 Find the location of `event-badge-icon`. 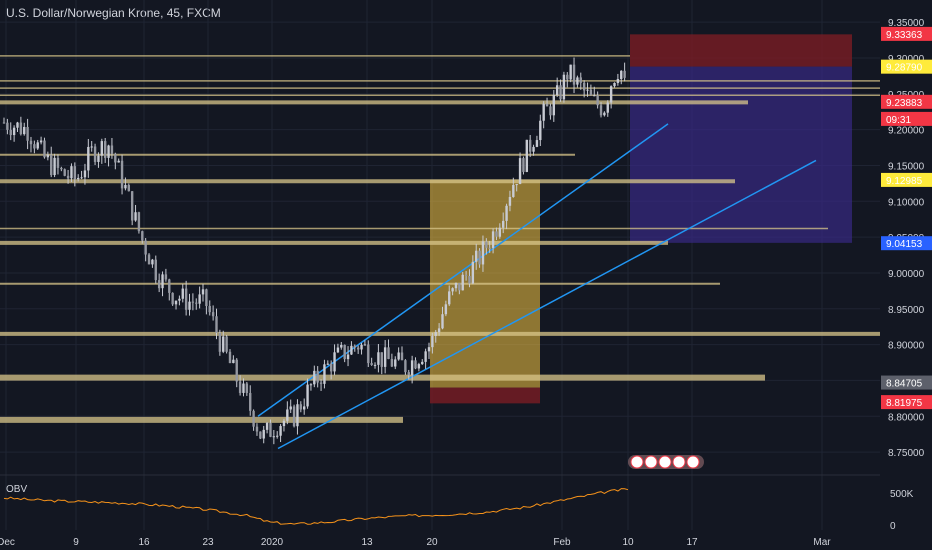

event-badge-icon is located at coordinates (651, 462).